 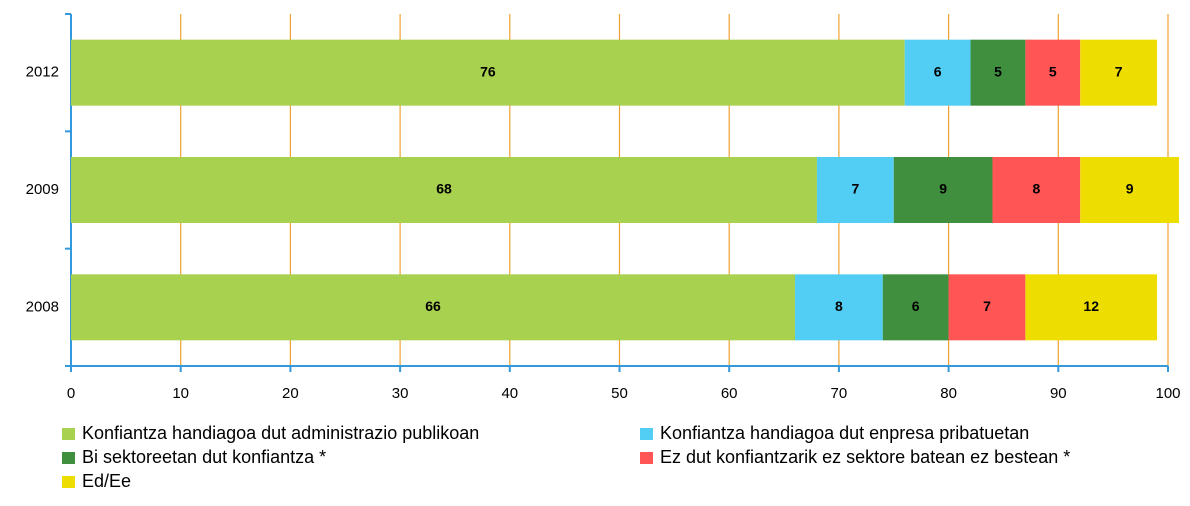 What do you see at coordinates (42, 306) in the screenshot?
I see `y-tick-label: 2008` at bounding box center [42, 306].